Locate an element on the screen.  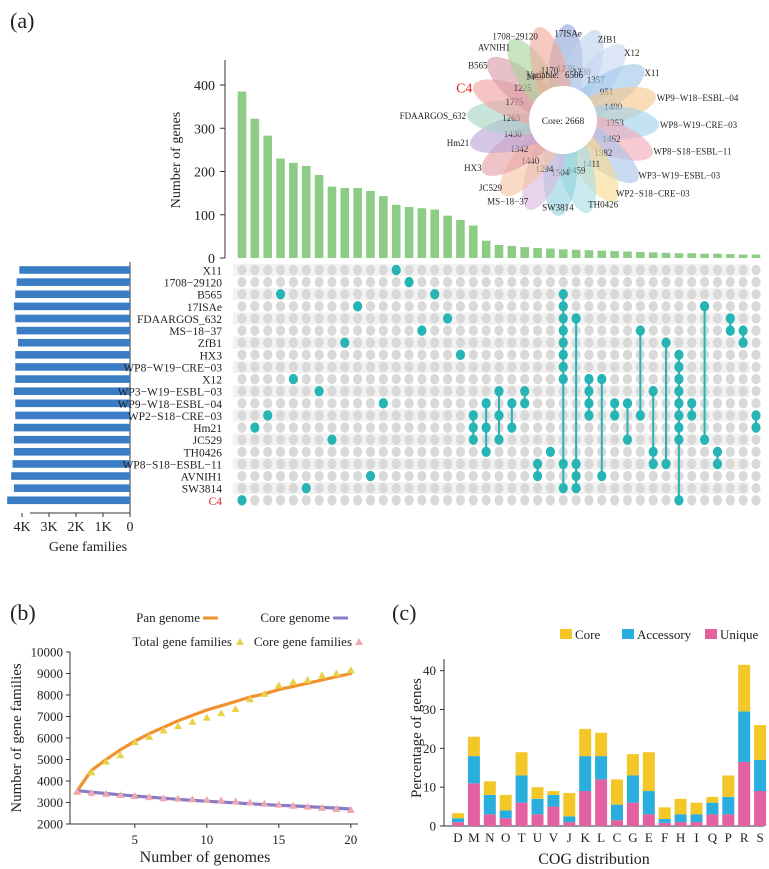
set-label: X11 is located at coordinates (213, 272).